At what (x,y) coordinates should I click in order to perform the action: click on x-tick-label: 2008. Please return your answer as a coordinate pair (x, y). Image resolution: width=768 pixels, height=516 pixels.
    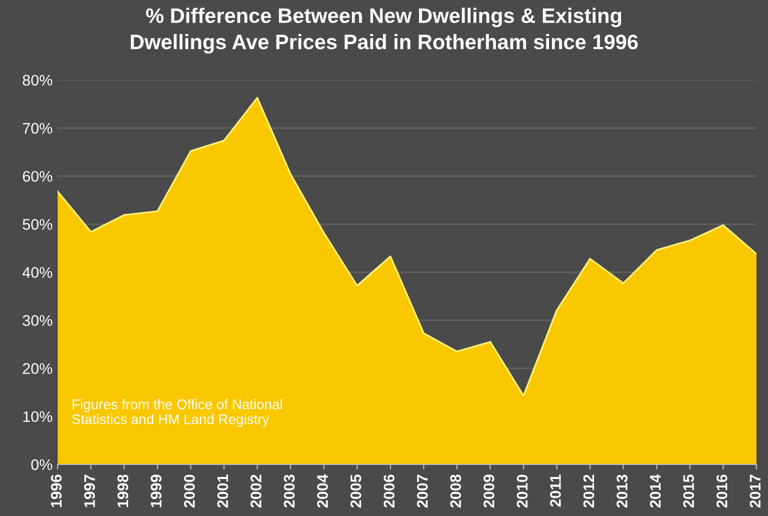
    Looking at the image, I should click on (456, 491).